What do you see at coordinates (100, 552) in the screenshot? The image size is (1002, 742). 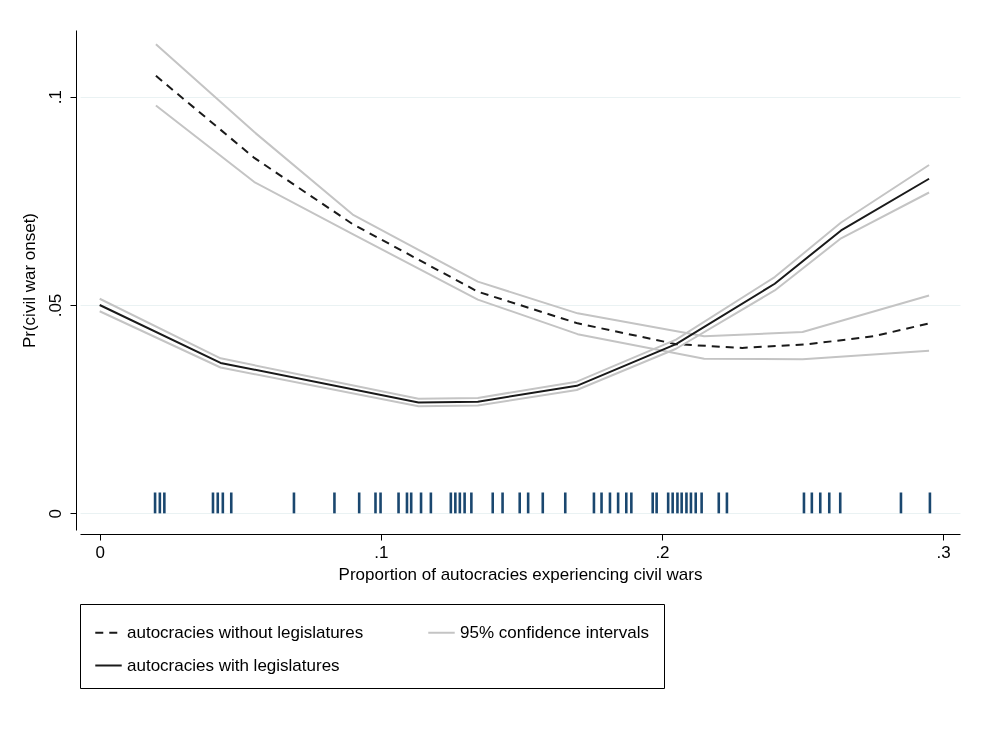 I see `x-tick-label: 0` at bounding box center [100, 552].